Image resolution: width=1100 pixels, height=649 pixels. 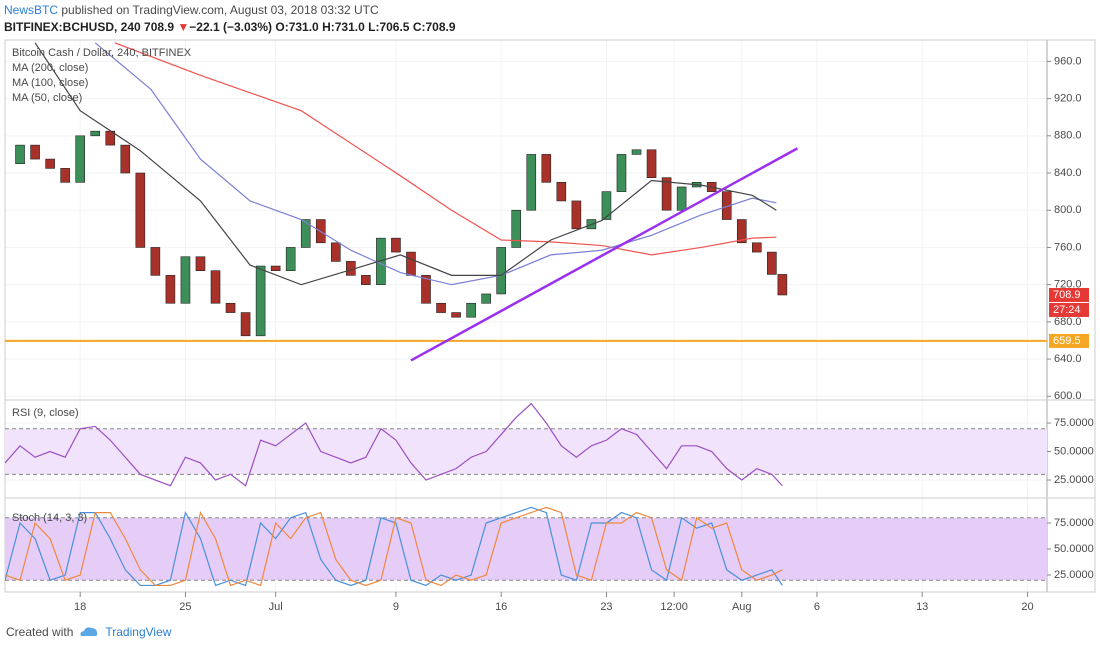 I want to click on trend-line, so click(x=604, y=254).